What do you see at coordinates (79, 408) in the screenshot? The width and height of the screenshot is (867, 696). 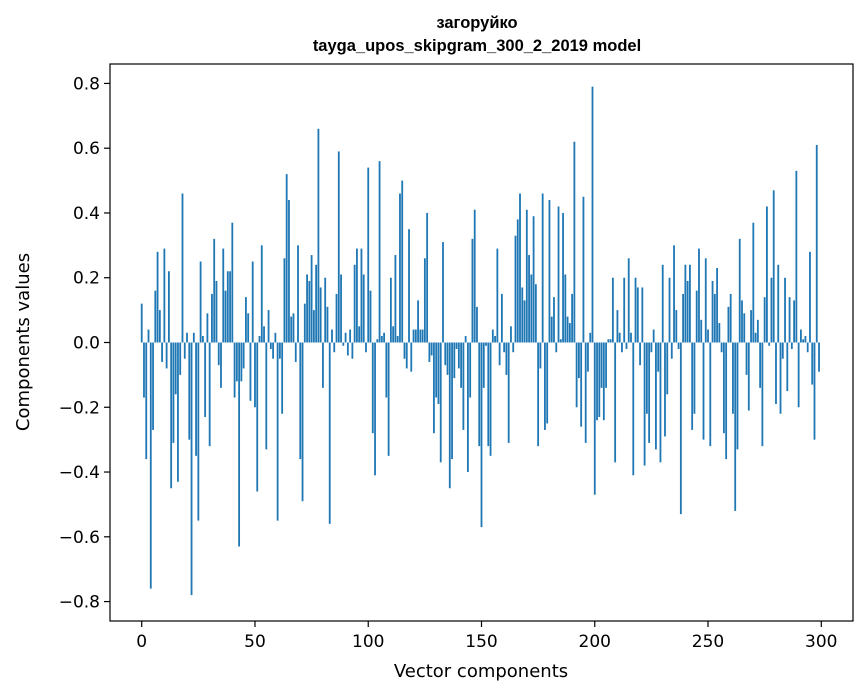 I see `y-tick-label: −0.2` at bounding box center [79, 408].